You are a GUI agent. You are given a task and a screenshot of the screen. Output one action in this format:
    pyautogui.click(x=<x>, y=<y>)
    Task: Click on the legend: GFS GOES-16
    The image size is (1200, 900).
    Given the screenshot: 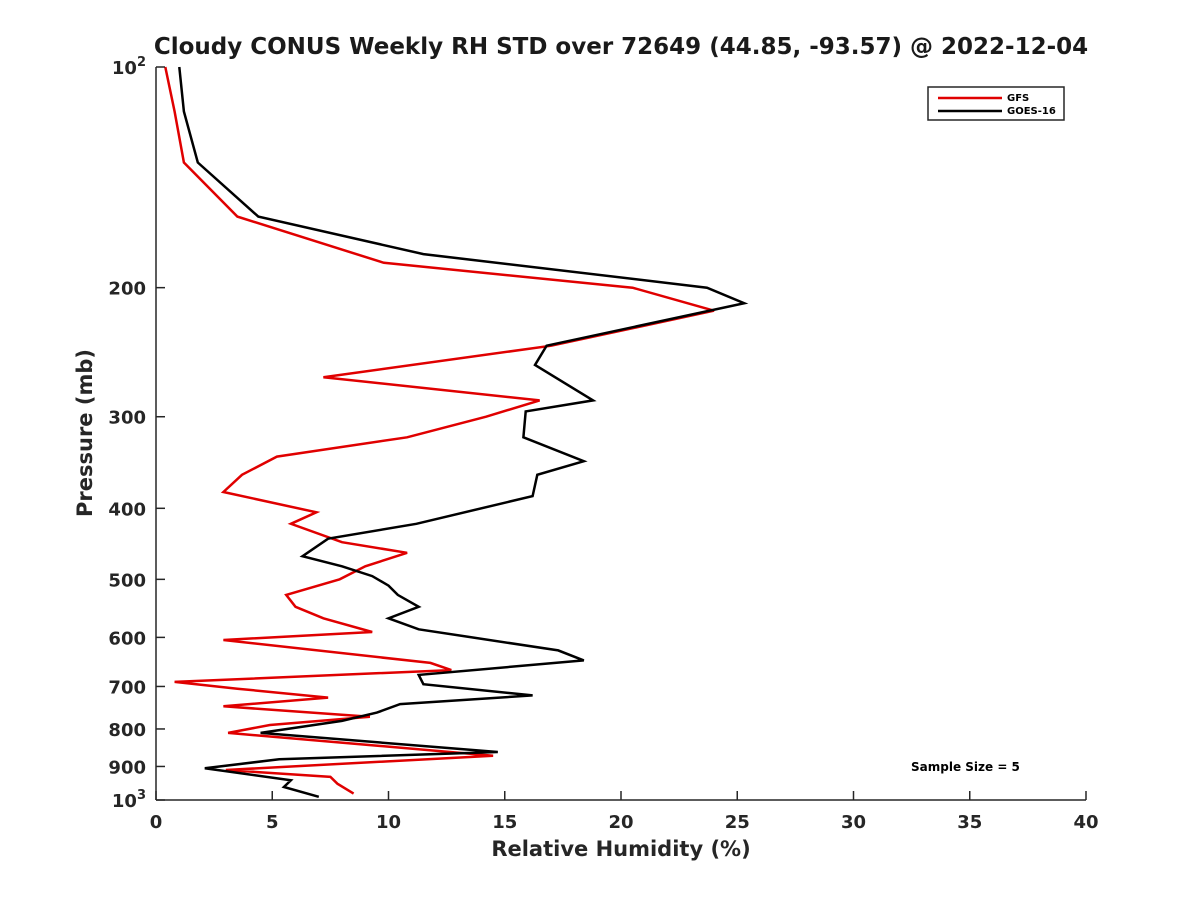 What is the action you would take?
    pyautogui.click(x=996, y=103)
    